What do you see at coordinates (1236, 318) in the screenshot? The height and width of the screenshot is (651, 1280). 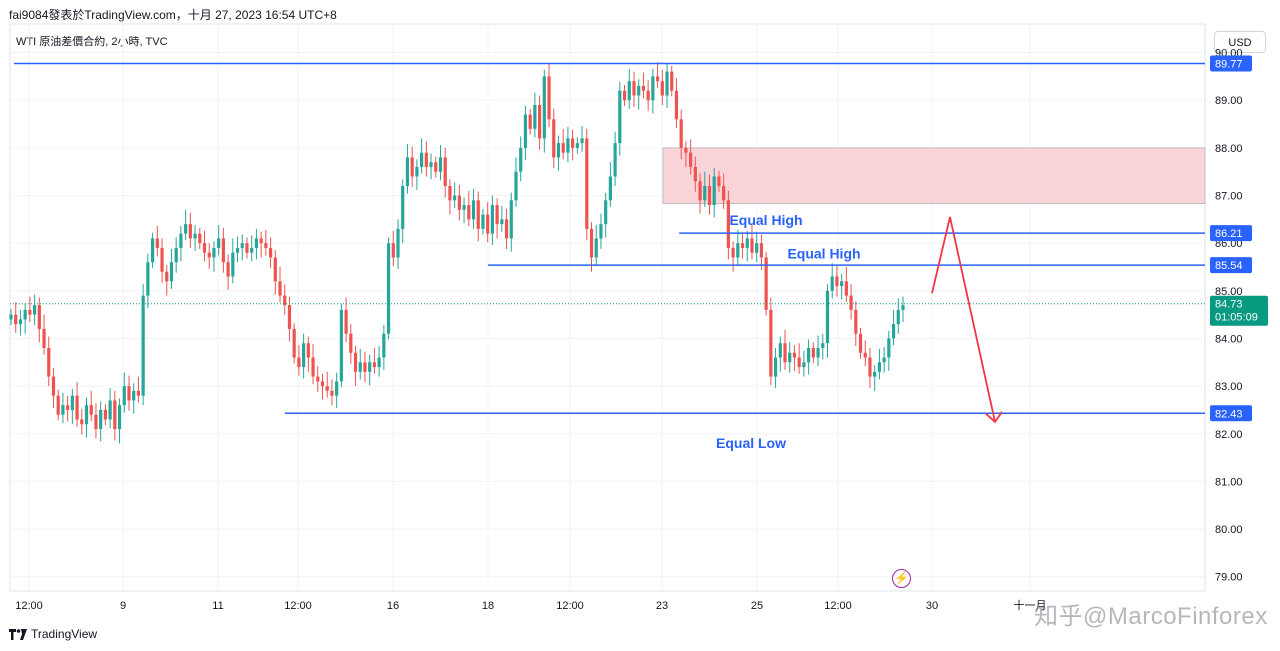 I see `countdown-label: 01:05:09` at bounding box center [1236, 318].